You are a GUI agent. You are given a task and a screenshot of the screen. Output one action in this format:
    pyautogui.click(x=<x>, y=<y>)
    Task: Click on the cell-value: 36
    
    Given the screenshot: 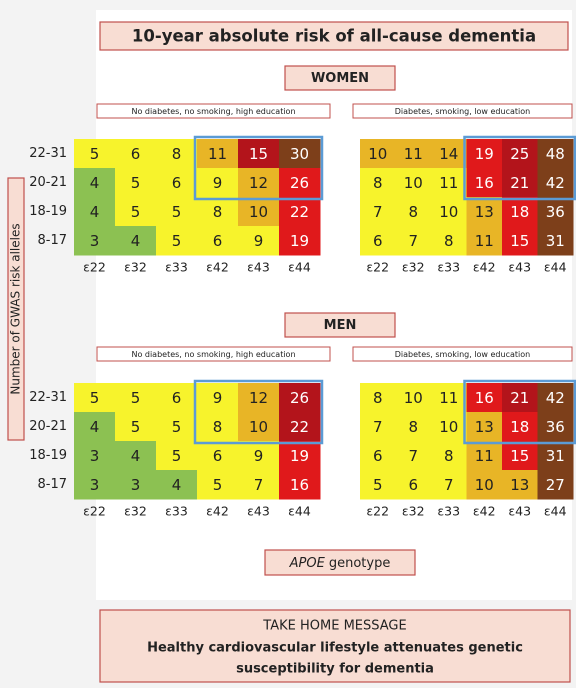 What is the action you would take?
    pyautogui.click(x=555, y=212)
    